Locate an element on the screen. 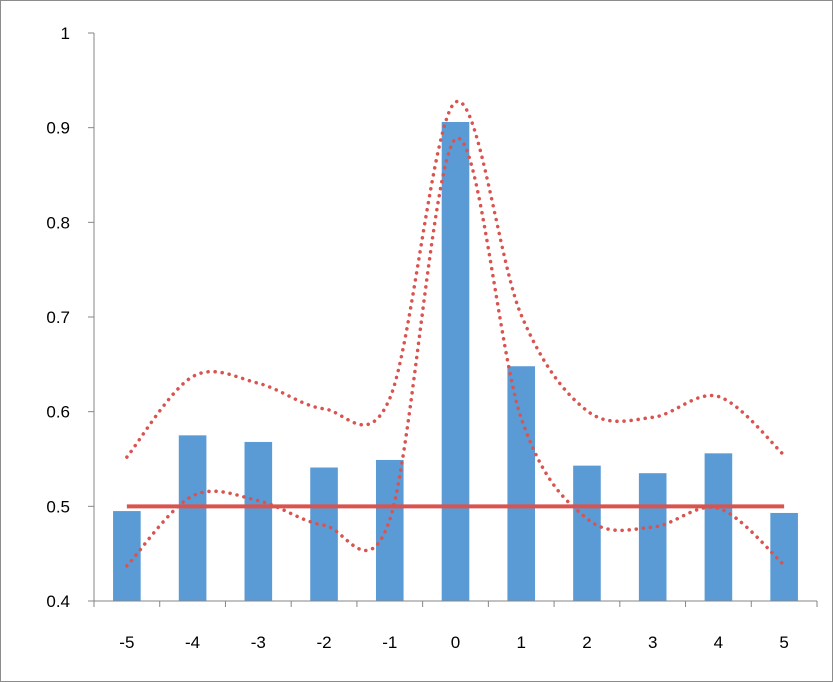  x-tick-label: 3 is located at coordinates (652, 642).